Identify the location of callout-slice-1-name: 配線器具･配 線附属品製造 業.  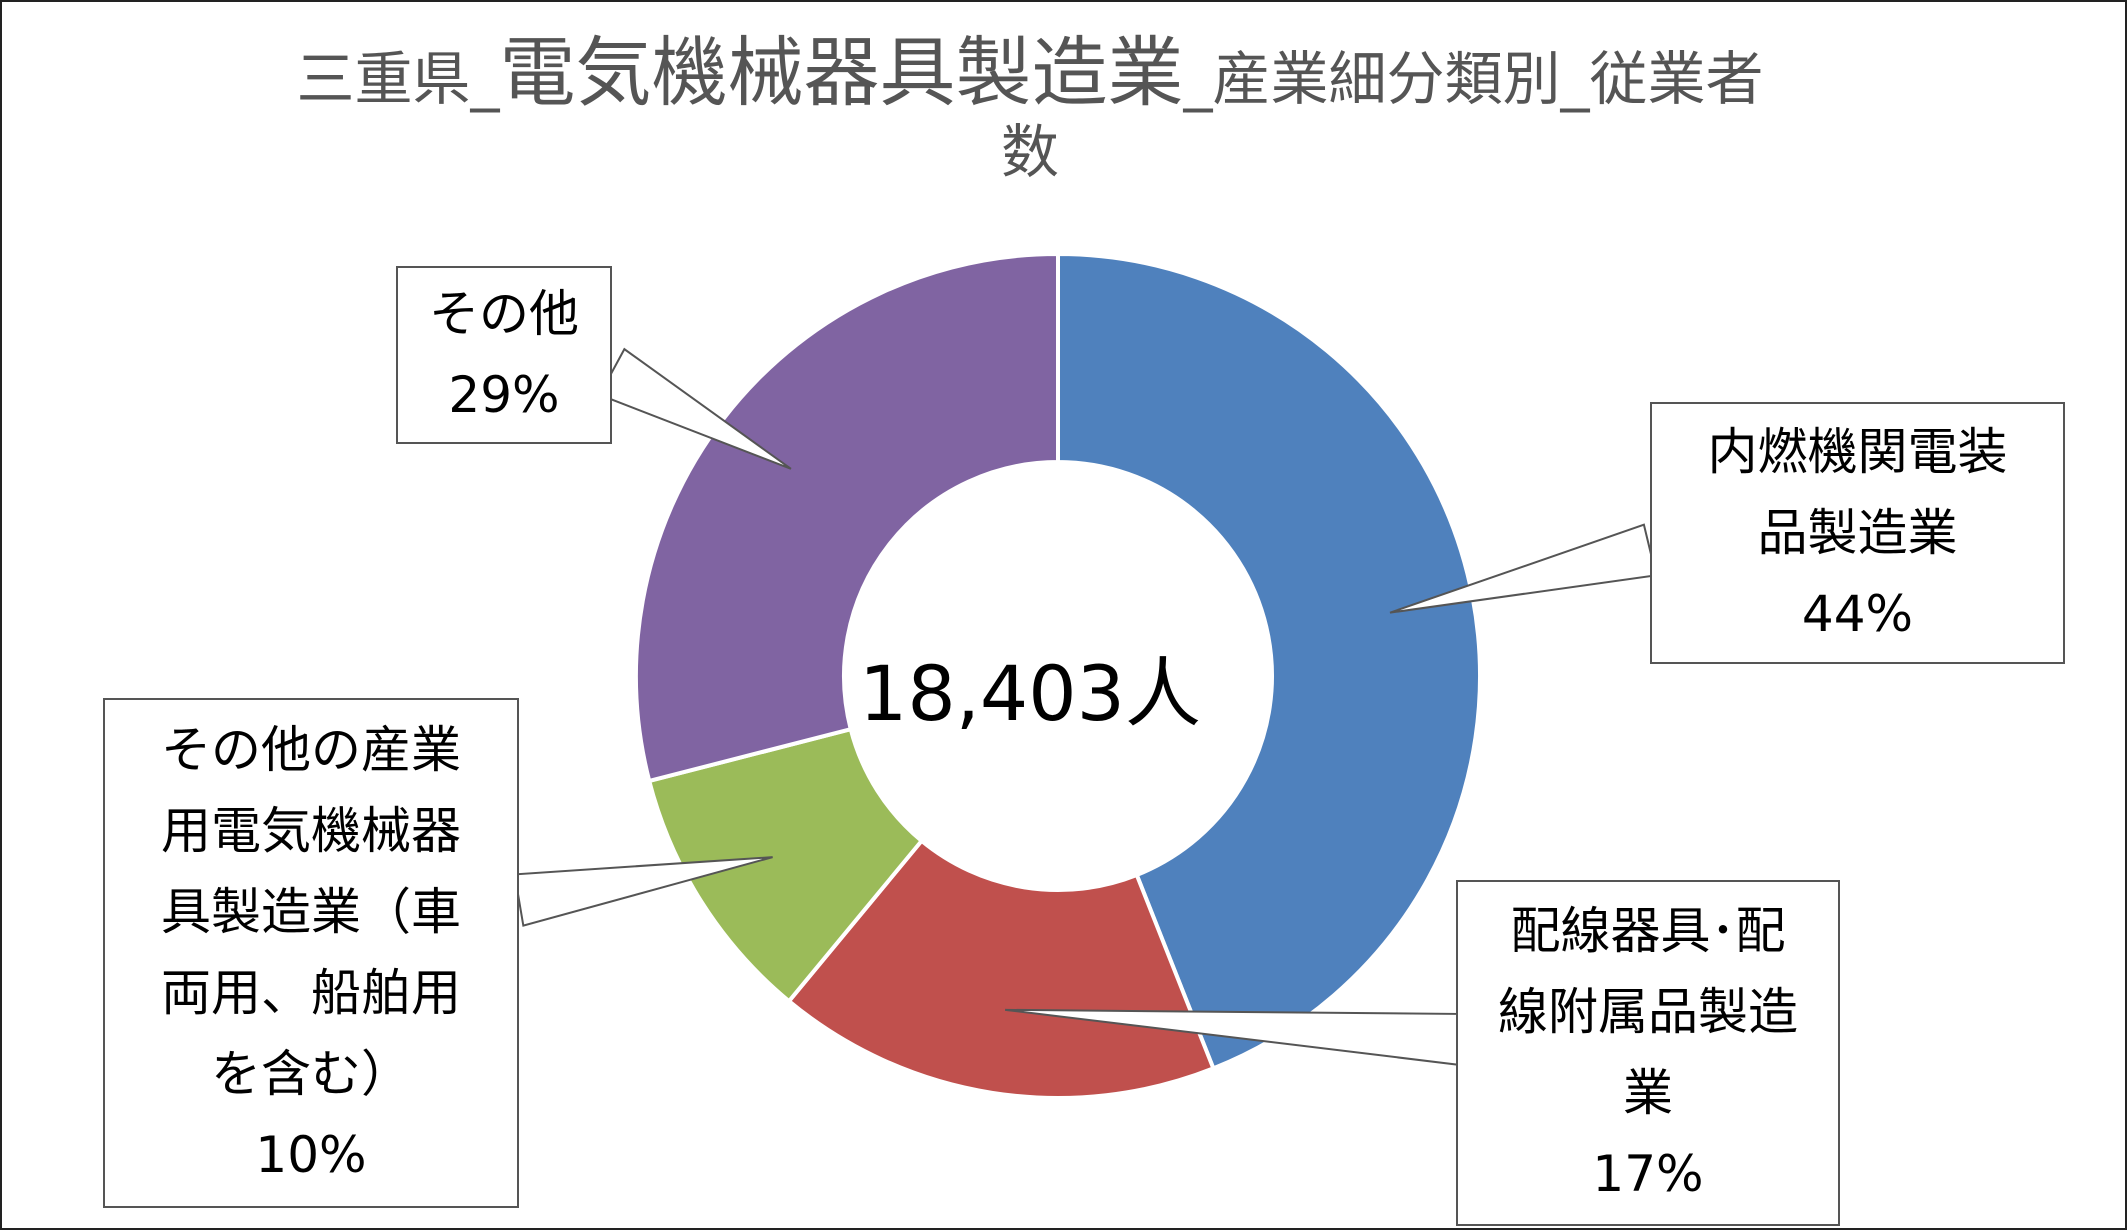
(1648, 1012).